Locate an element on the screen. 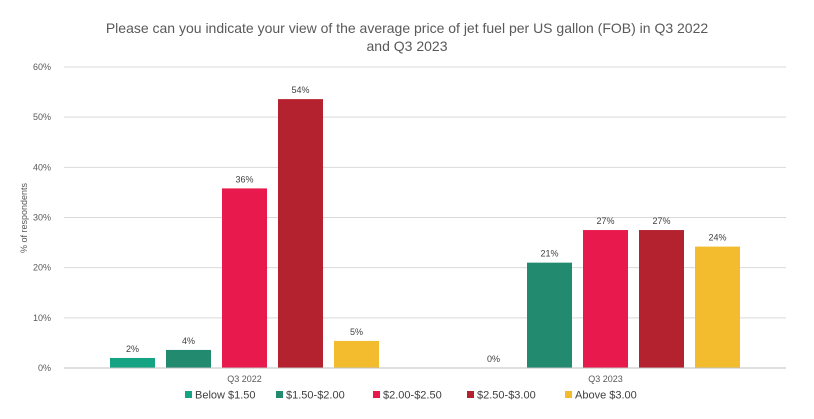  data-label: 2% is located at coordinates (132, 349).